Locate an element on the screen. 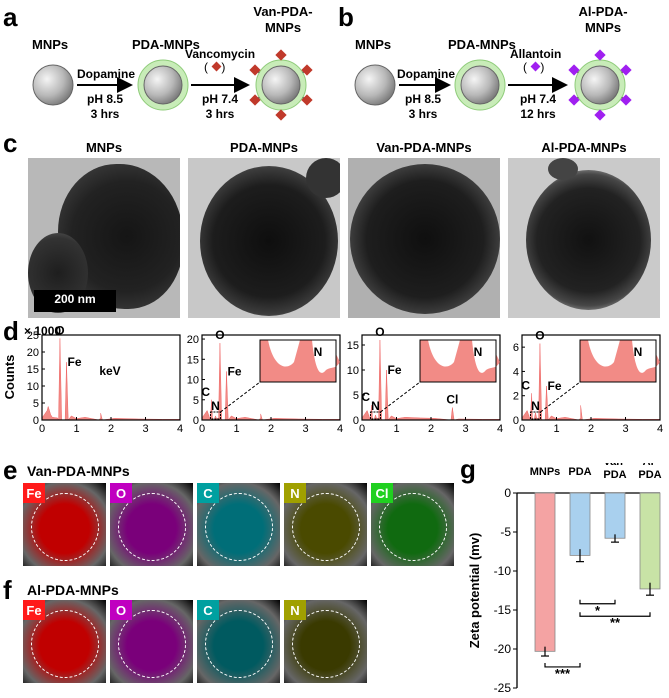 This screenshot has width=669, height=698. scheme-a-mid: PDA-MNPs is located at coordinates (166, 44).